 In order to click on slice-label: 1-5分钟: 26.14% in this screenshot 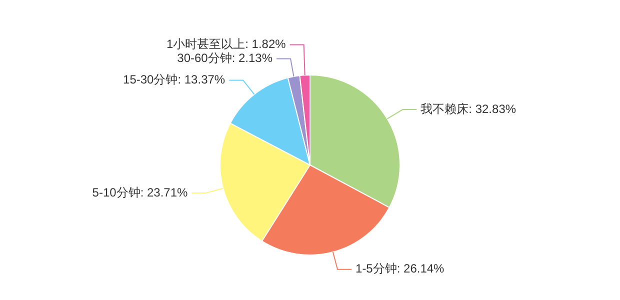, I will do `click(400, 269)`.